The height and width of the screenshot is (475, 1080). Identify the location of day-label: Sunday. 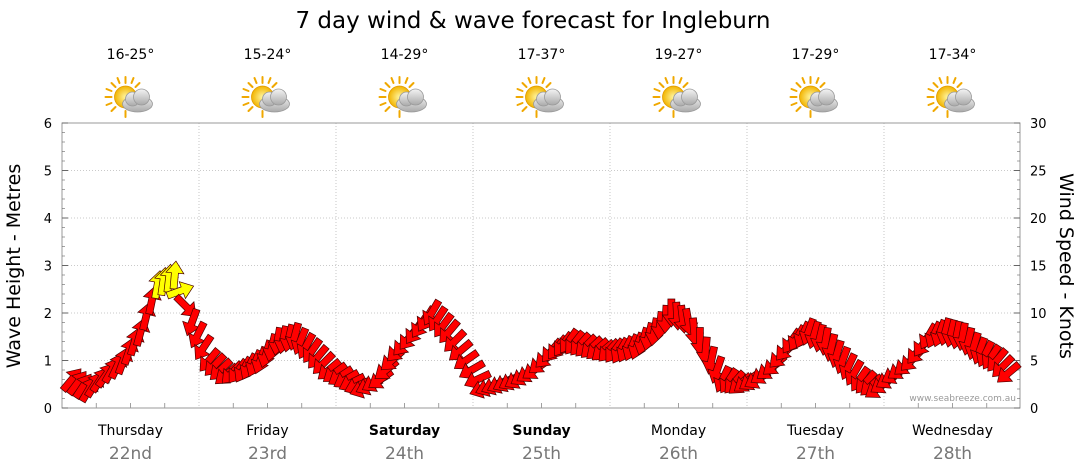
(541, 431).